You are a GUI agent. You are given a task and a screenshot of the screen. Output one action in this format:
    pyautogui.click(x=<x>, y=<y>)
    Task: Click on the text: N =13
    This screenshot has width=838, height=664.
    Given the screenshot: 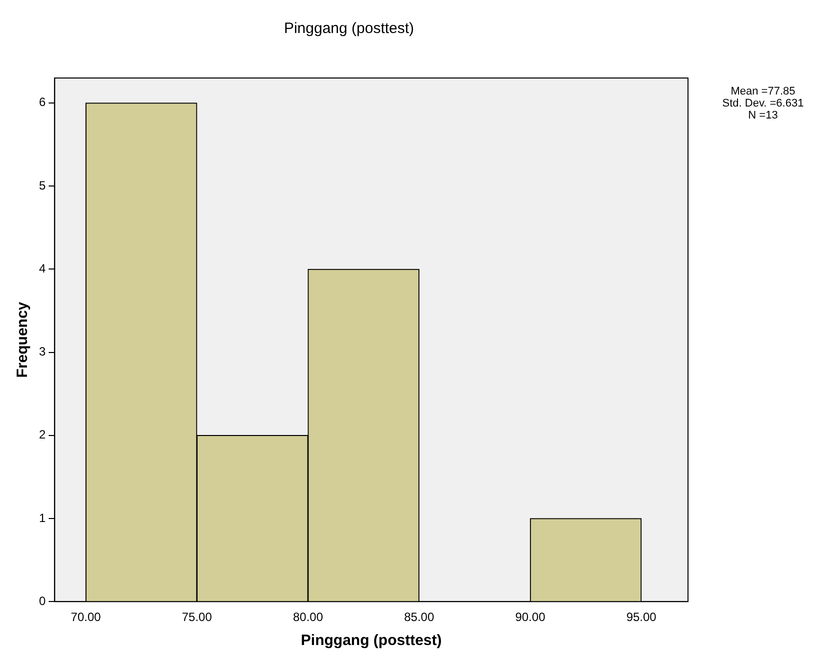 What is the action you would take?
    pyautogui.click(x=763, y=116)
    